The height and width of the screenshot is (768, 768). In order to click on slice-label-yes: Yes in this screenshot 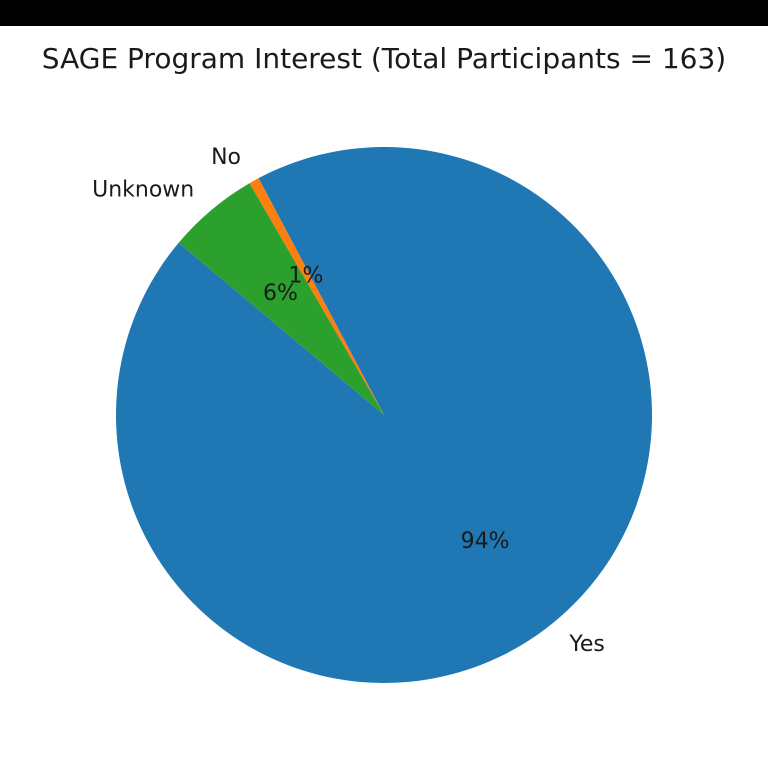, I will do `click(586, 644)`.